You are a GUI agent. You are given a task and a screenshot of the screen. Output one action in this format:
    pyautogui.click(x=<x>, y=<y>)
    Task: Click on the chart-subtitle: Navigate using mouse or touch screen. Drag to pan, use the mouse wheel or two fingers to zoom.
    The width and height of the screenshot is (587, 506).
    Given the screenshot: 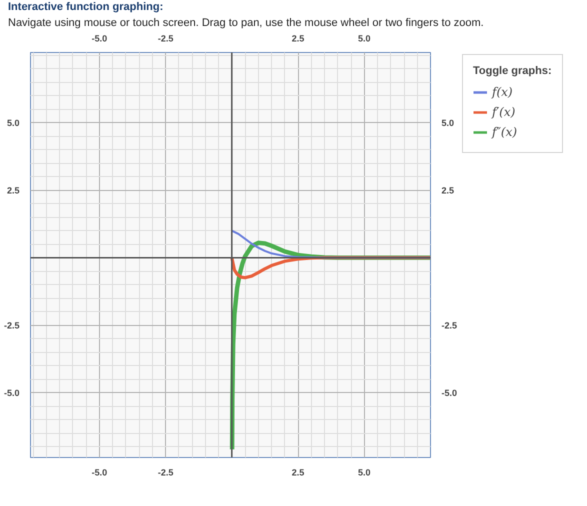 What is the action you would take?
    pyautogui.click(x=246, y=23)
    